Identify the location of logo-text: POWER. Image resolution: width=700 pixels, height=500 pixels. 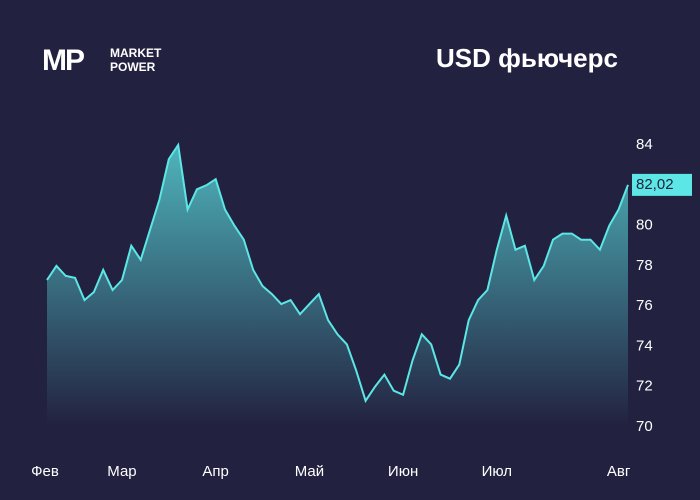
(133, 67).